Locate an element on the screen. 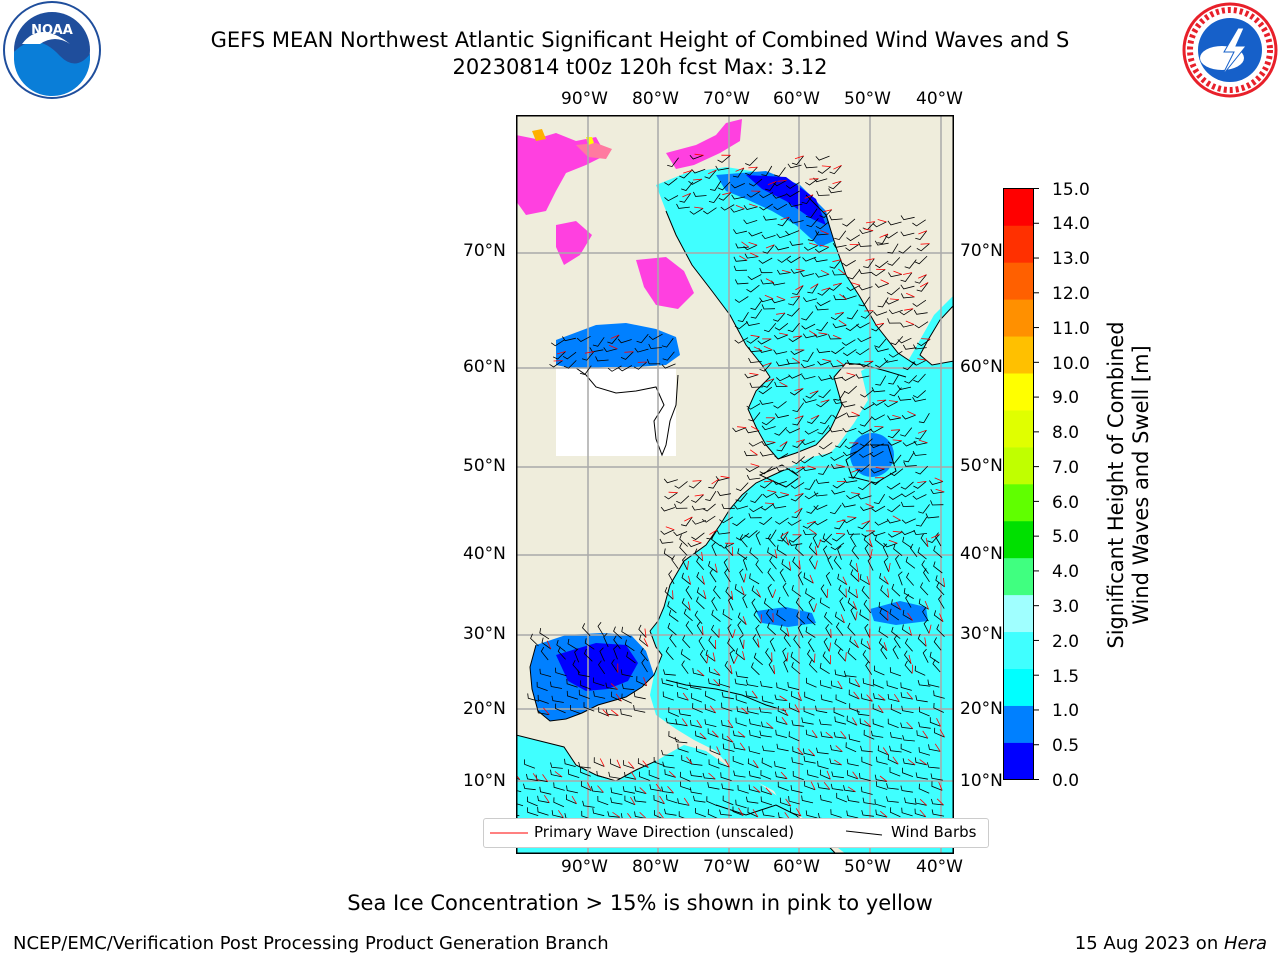 This screenshot has width=1280, height=960. colorbar-tick: 10.0 is located at coordinates (1071, 364).